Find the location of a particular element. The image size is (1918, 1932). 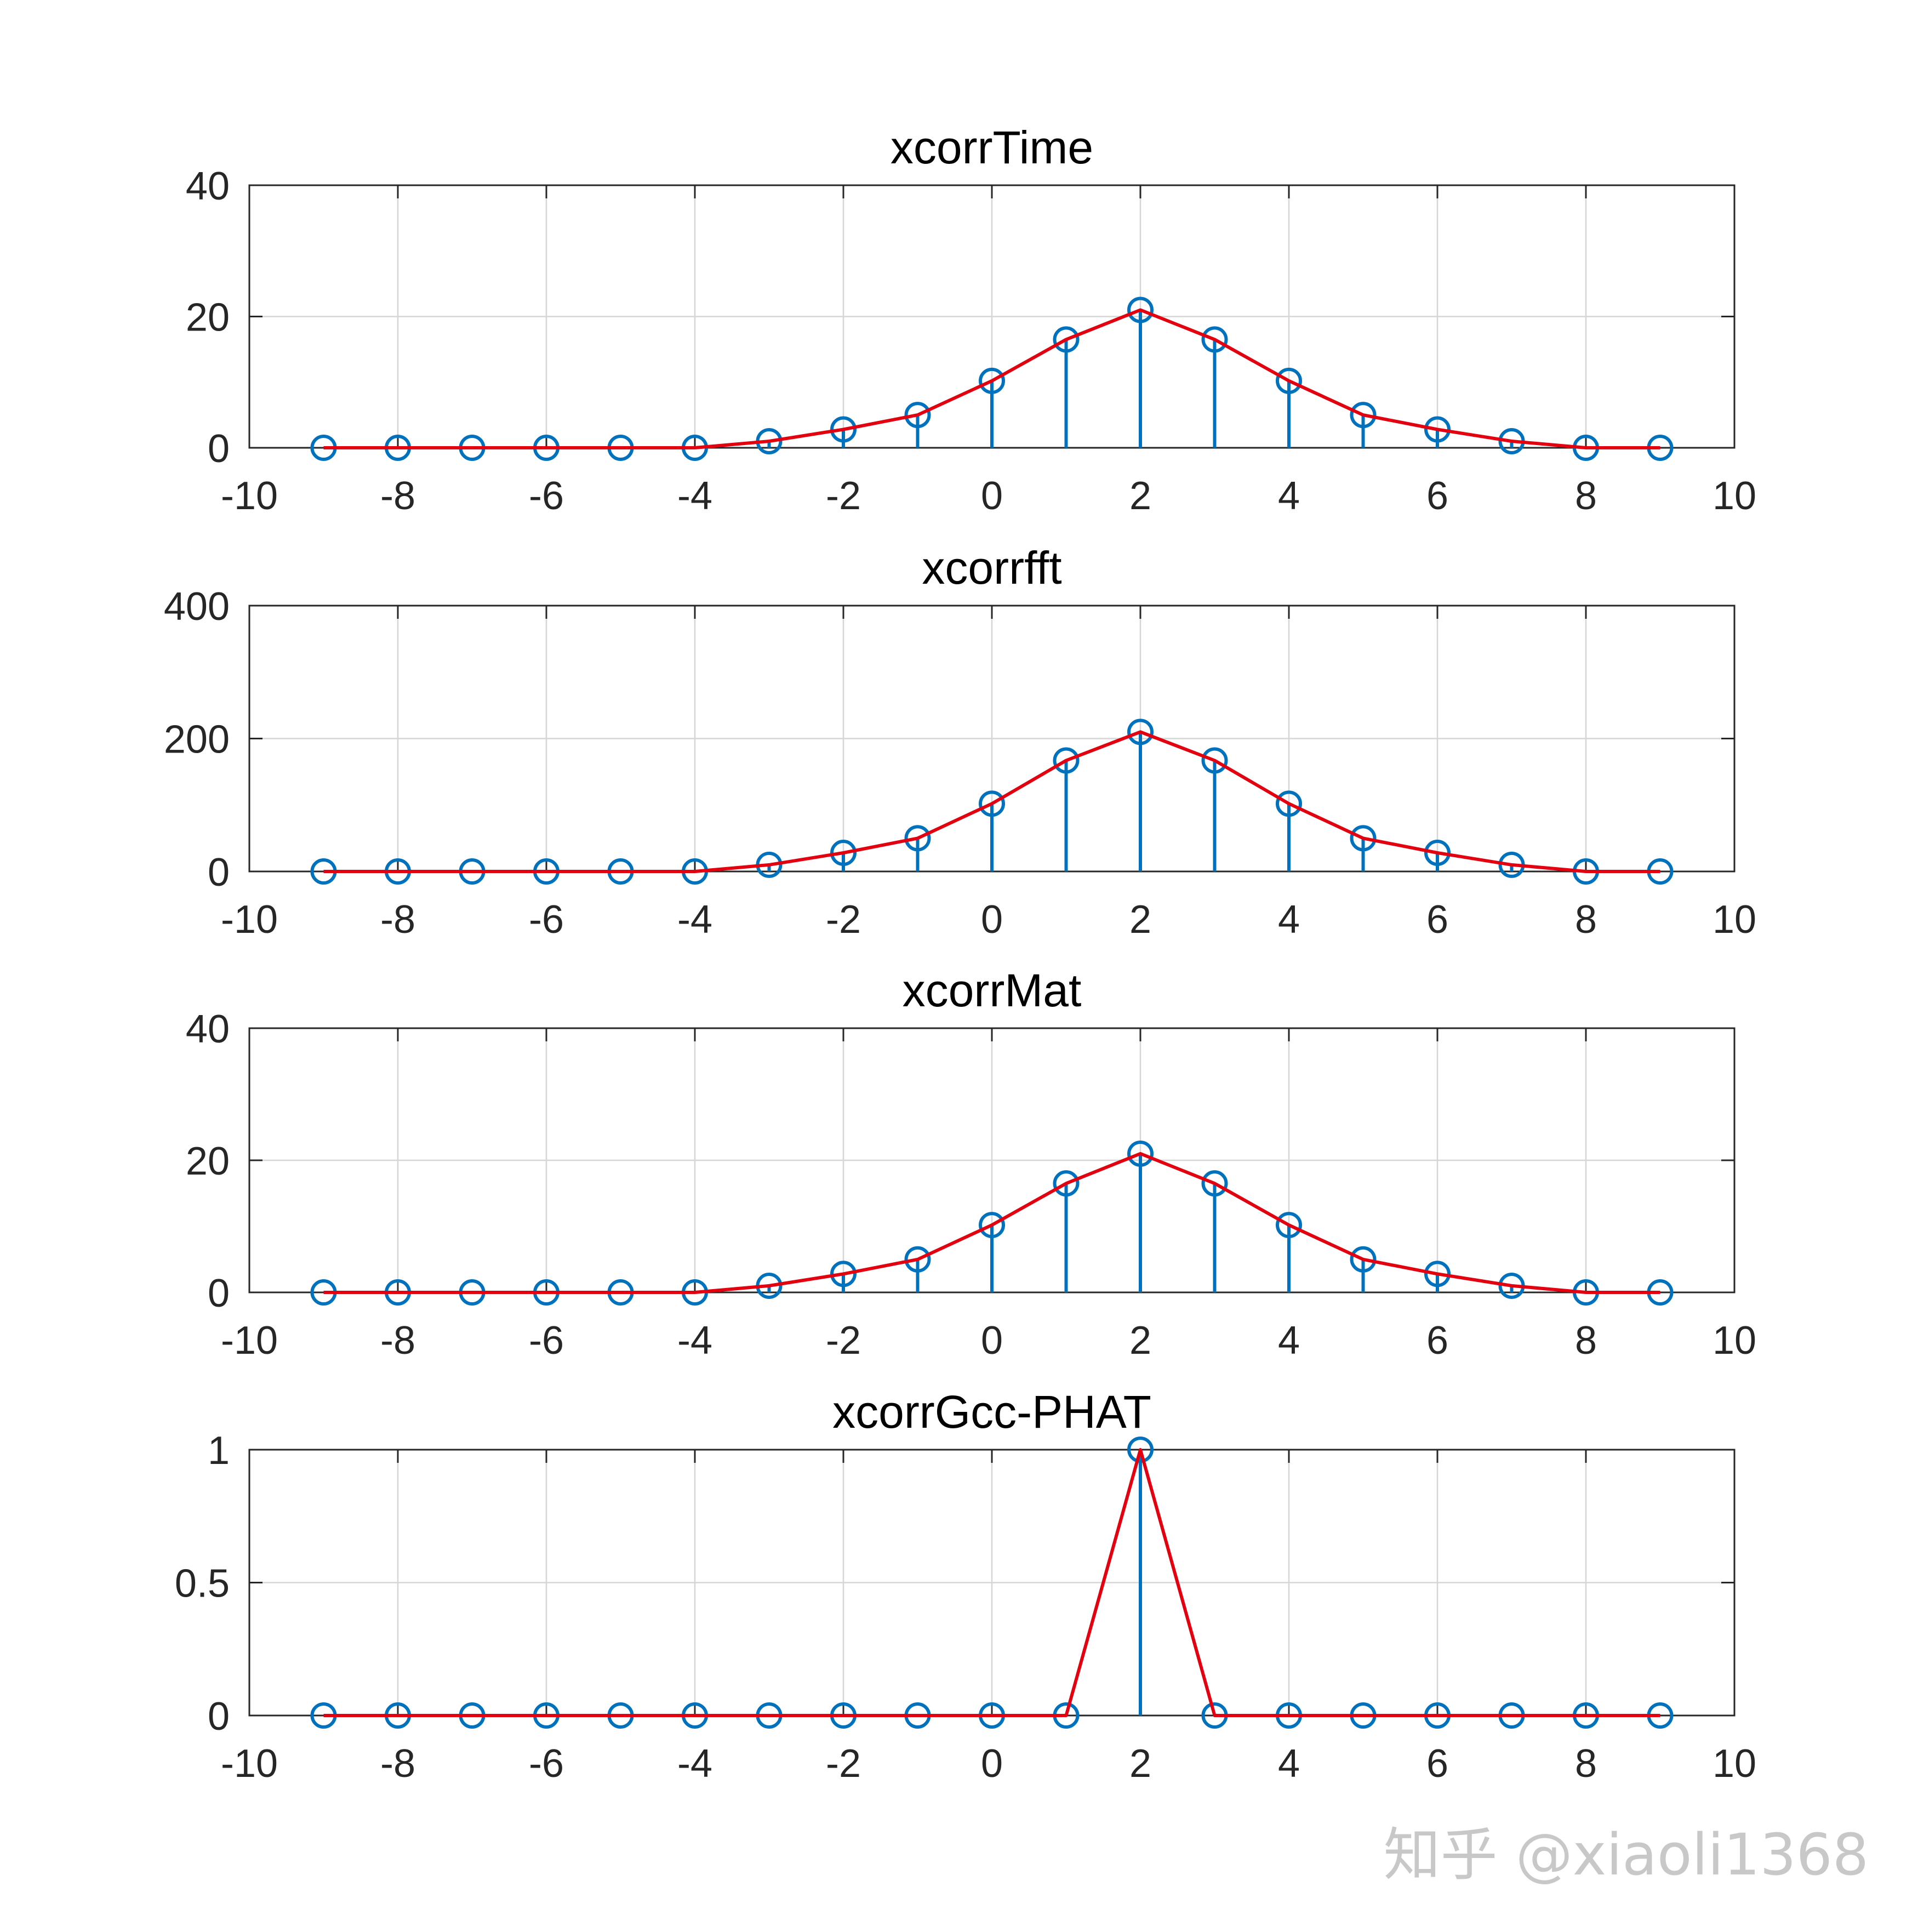

watermark: 知乎 @xiaoli1368 is located at coordinates (1627, 1854).